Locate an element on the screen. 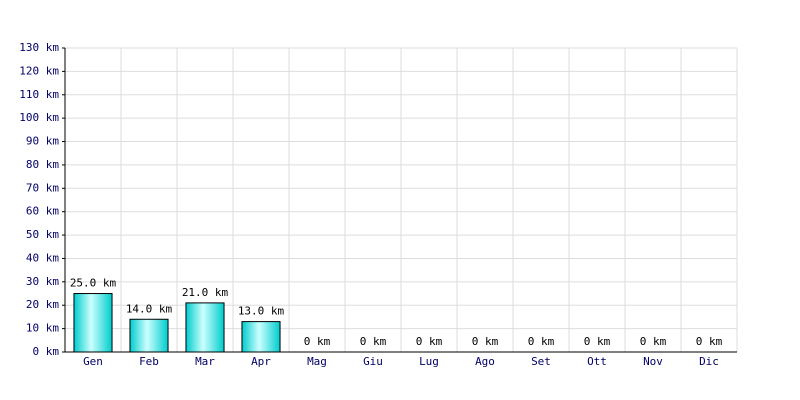  y-tick-label: 80 km is located at coordinates (42, 164).